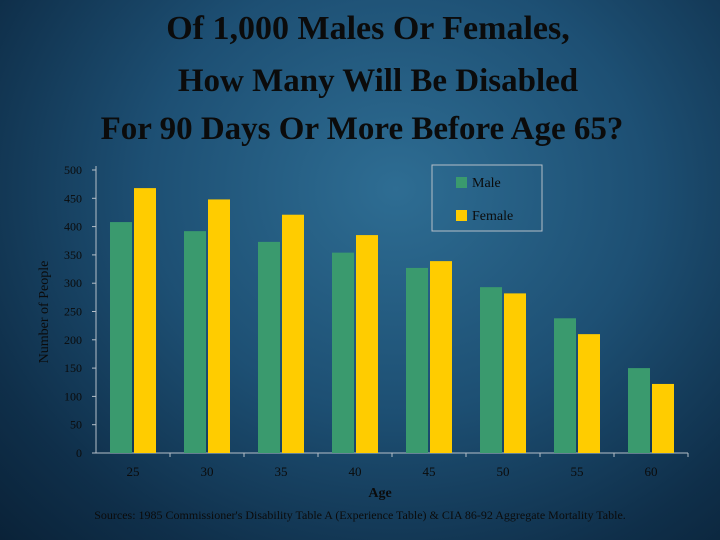 This screenshot has width=720, height=540. Describe the element at coordinates (503, 471) in the screenshot. I see `x-tick-label: 50` at that location.